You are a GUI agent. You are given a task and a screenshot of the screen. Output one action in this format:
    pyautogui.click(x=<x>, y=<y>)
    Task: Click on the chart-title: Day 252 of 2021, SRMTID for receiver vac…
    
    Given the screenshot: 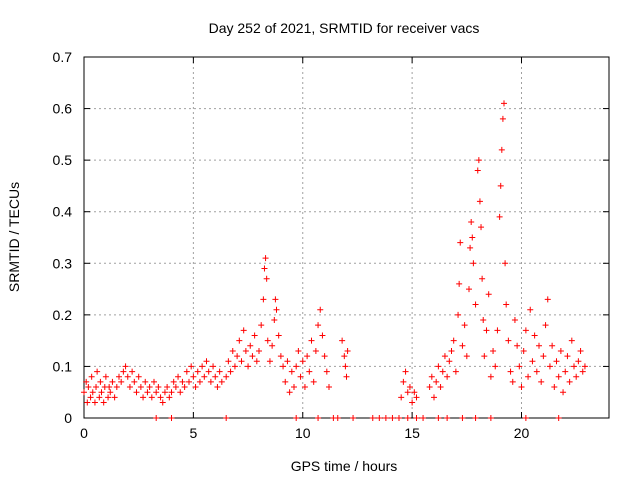 What is the action you would take?
    pyautogui.click(x=344, y=28)
    